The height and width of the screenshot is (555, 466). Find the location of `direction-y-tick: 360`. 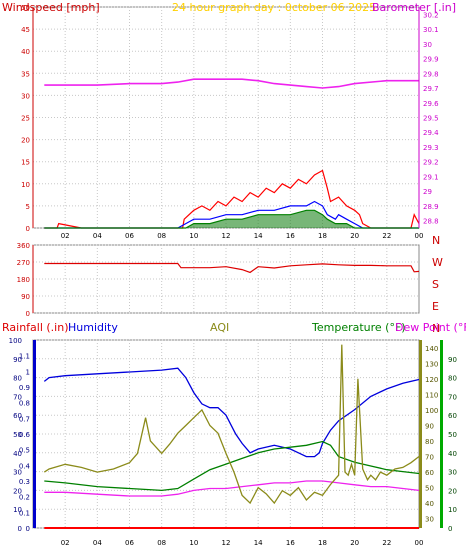

direction-y-tick: 360 is located at coordinates (23, 246).